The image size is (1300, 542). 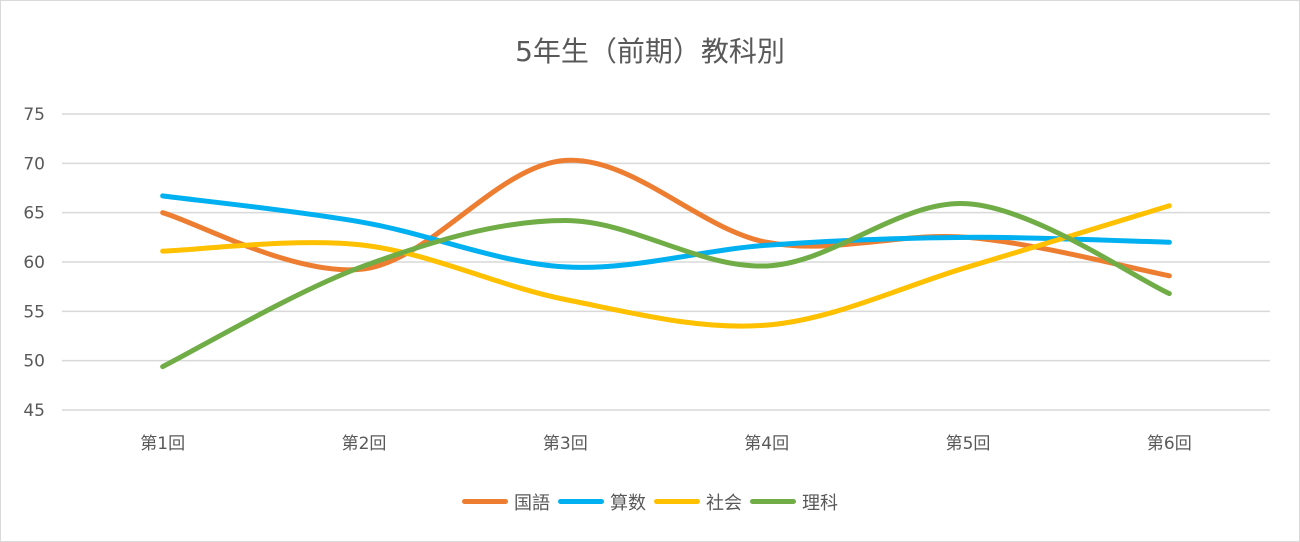 What do you see at coordinates (1169, 444) in the screenshot?
I see `x-tick-label: 第6回` at bounding box center [1169, 444].